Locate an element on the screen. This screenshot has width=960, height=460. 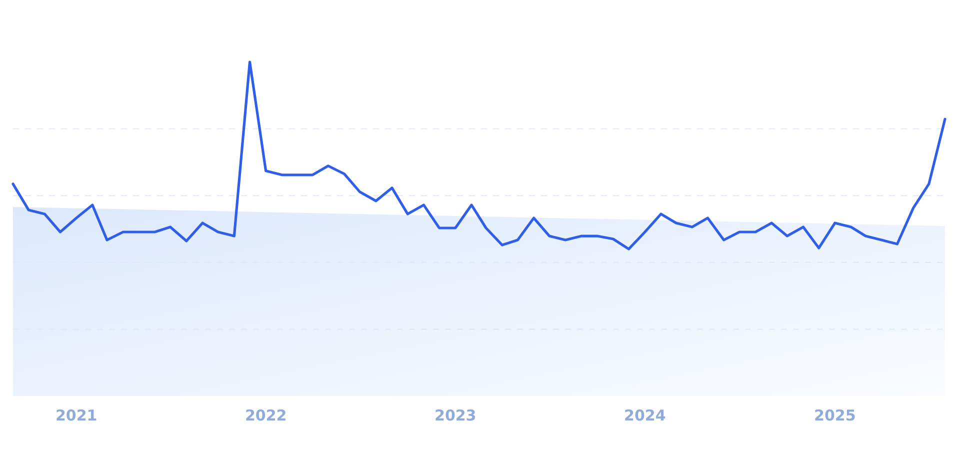
x-tick-label: 2025 is located at coordinates (835, 415).